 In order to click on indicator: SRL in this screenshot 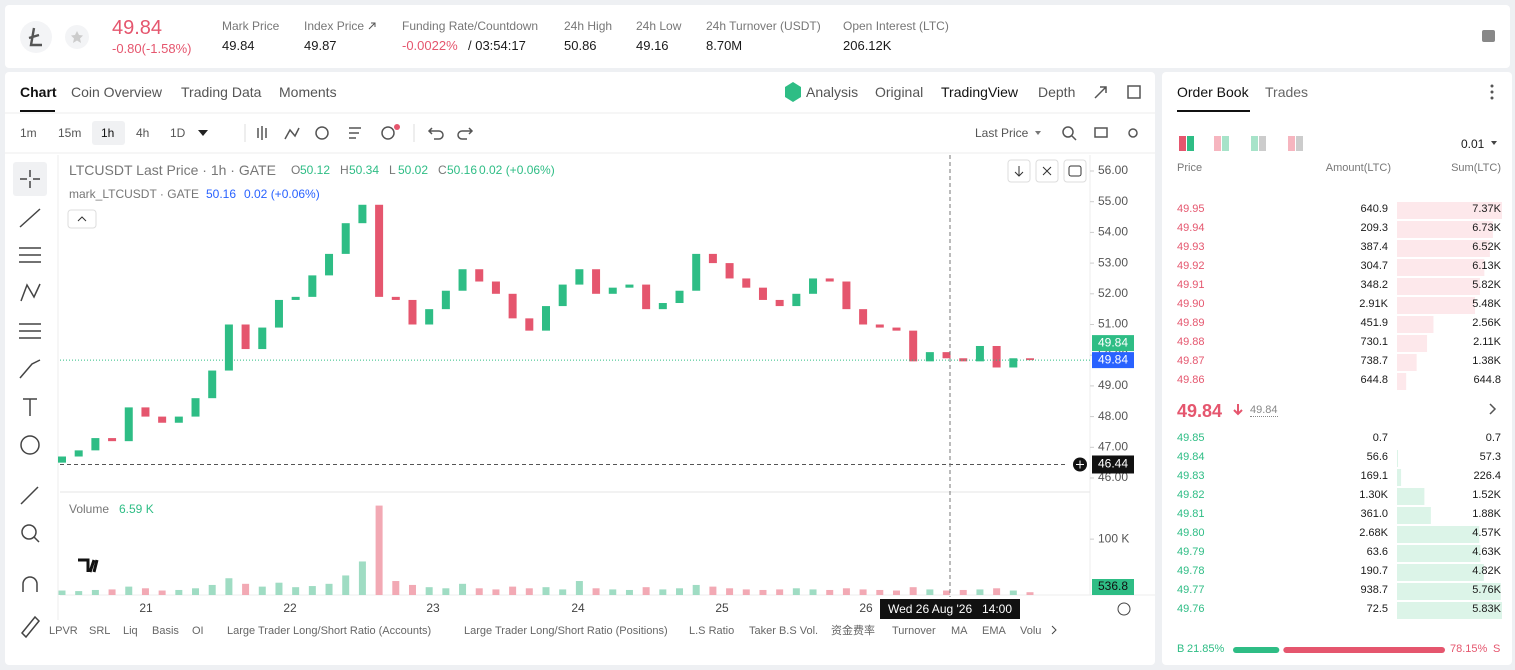, I will do `click(100, 631)`.